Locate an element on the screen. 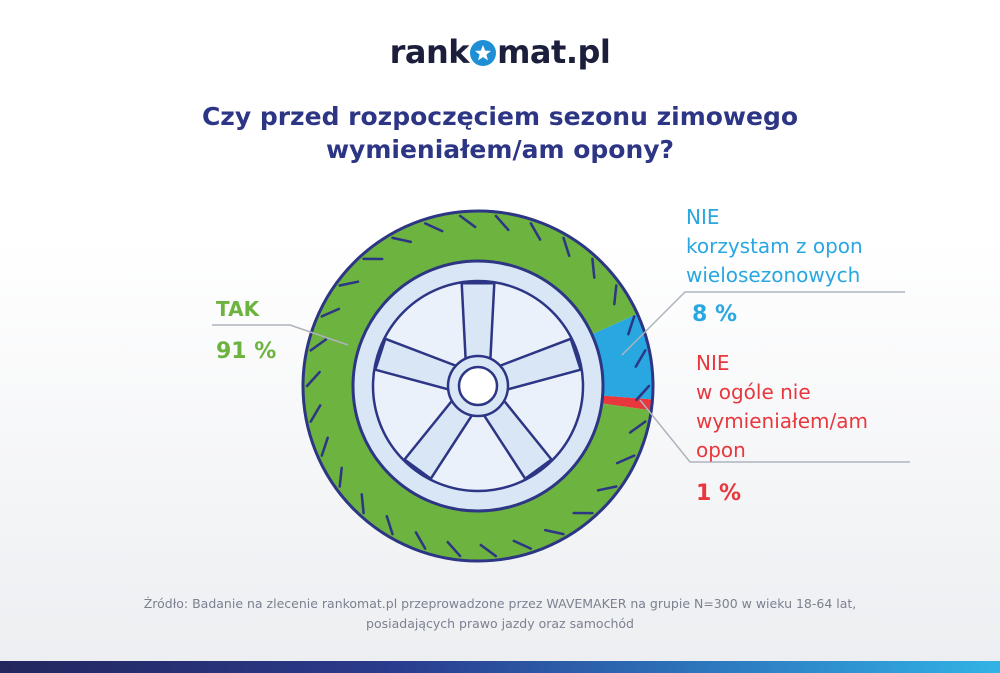 Image resolution: width=1000 pixels, height=673 pixels. leader-line-nie-wcale is located at coordinates (774, 431).